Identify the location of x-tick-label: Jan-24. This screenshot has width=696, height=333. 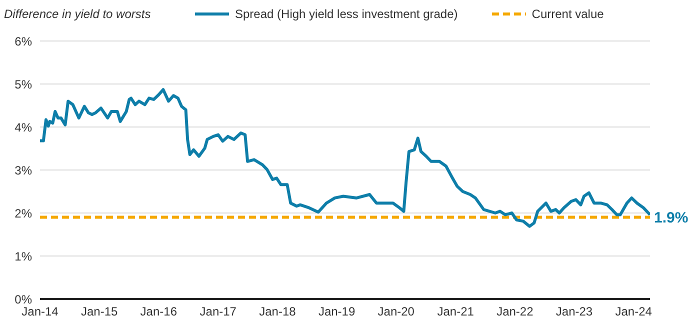
(633, 311).